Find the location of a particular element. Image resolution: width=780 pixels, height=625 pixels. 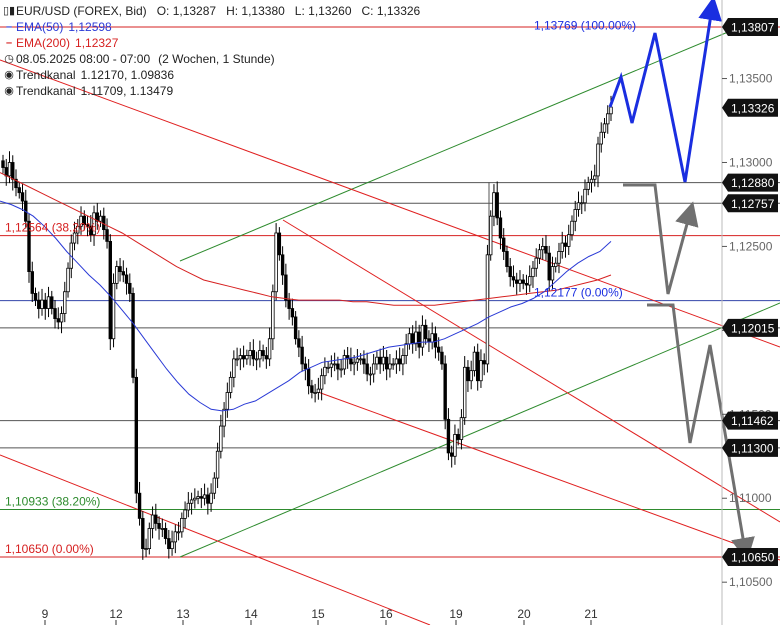

x-tick-label: 14 is located at coordinates (251, 614).